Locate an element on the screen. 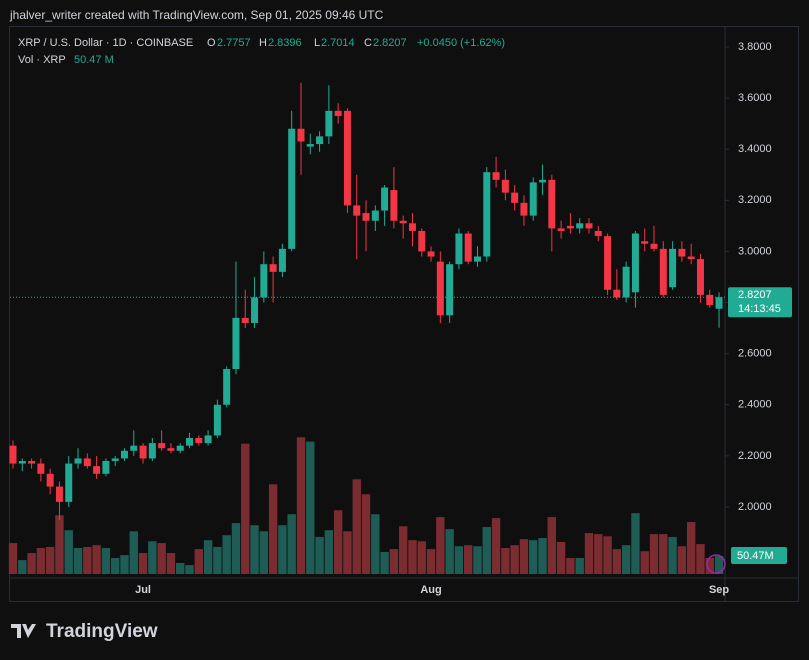 This screenshot has height=660, width=809. y-tick-label: 2.6000 is located at coordinates (755, 354).